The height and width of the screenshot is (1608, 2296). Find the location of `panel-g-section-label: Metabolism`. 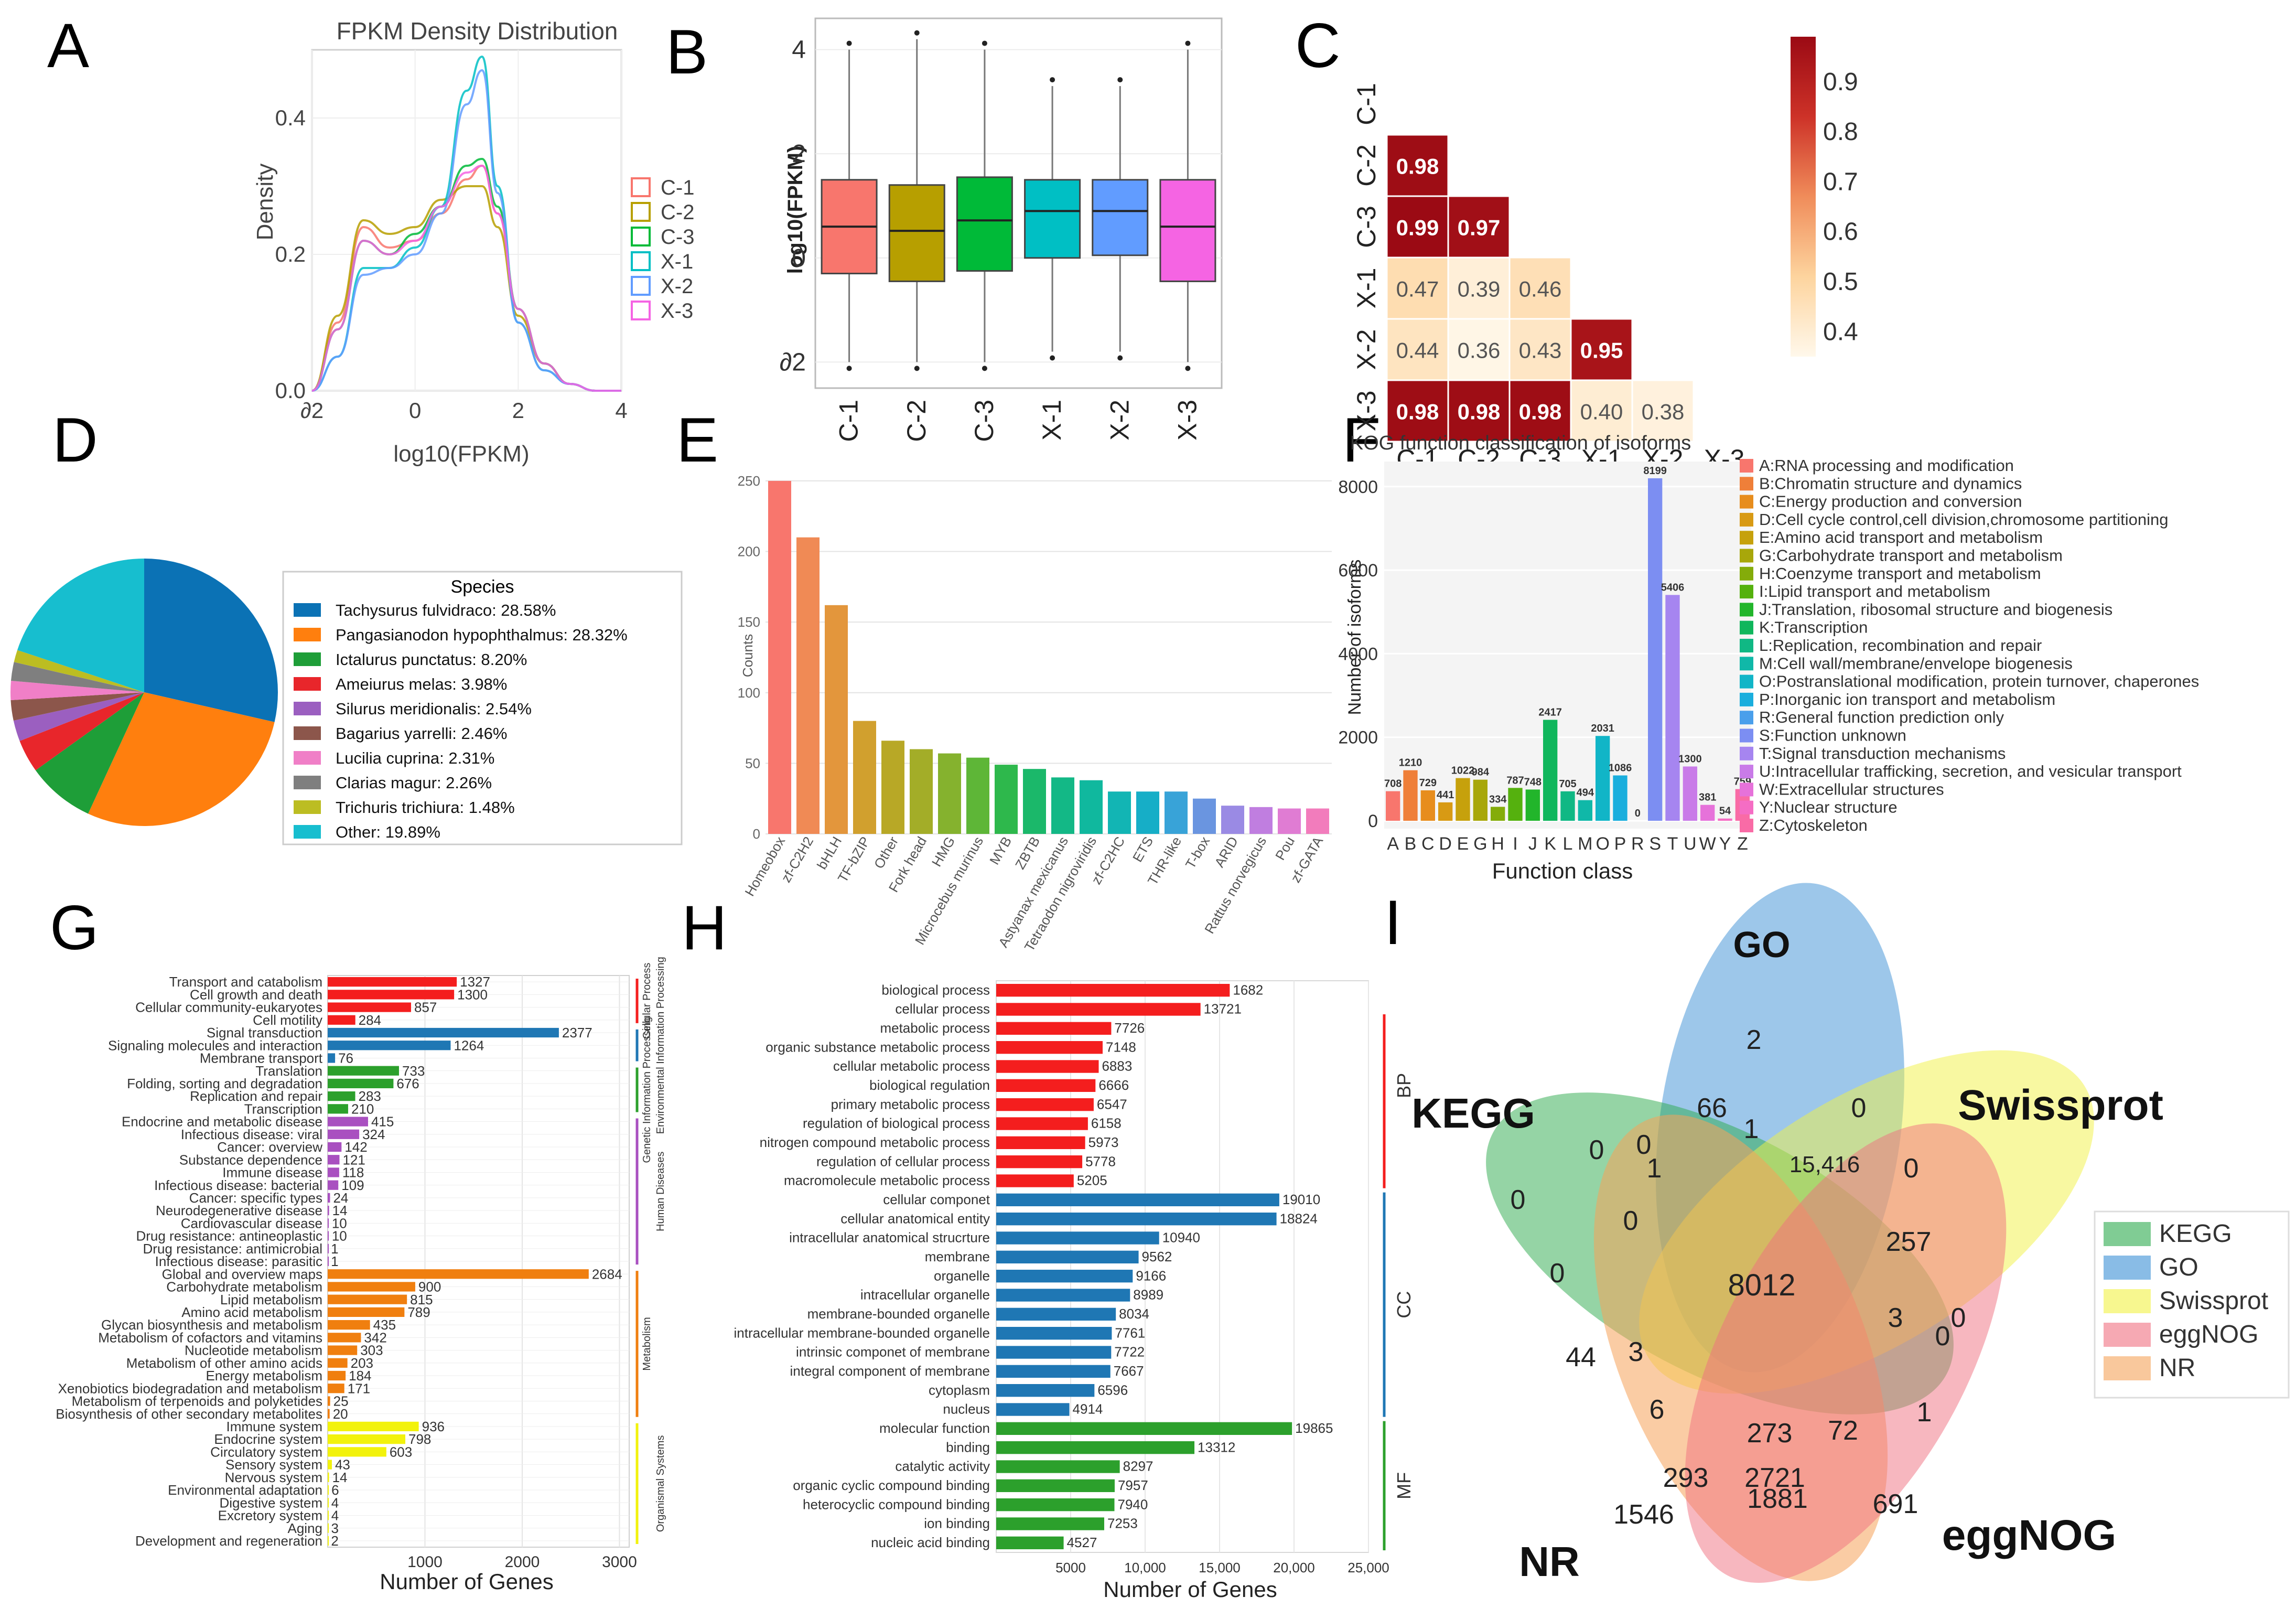

panel-g-section-label: Metabolism is located at coordinates (647, 1343).